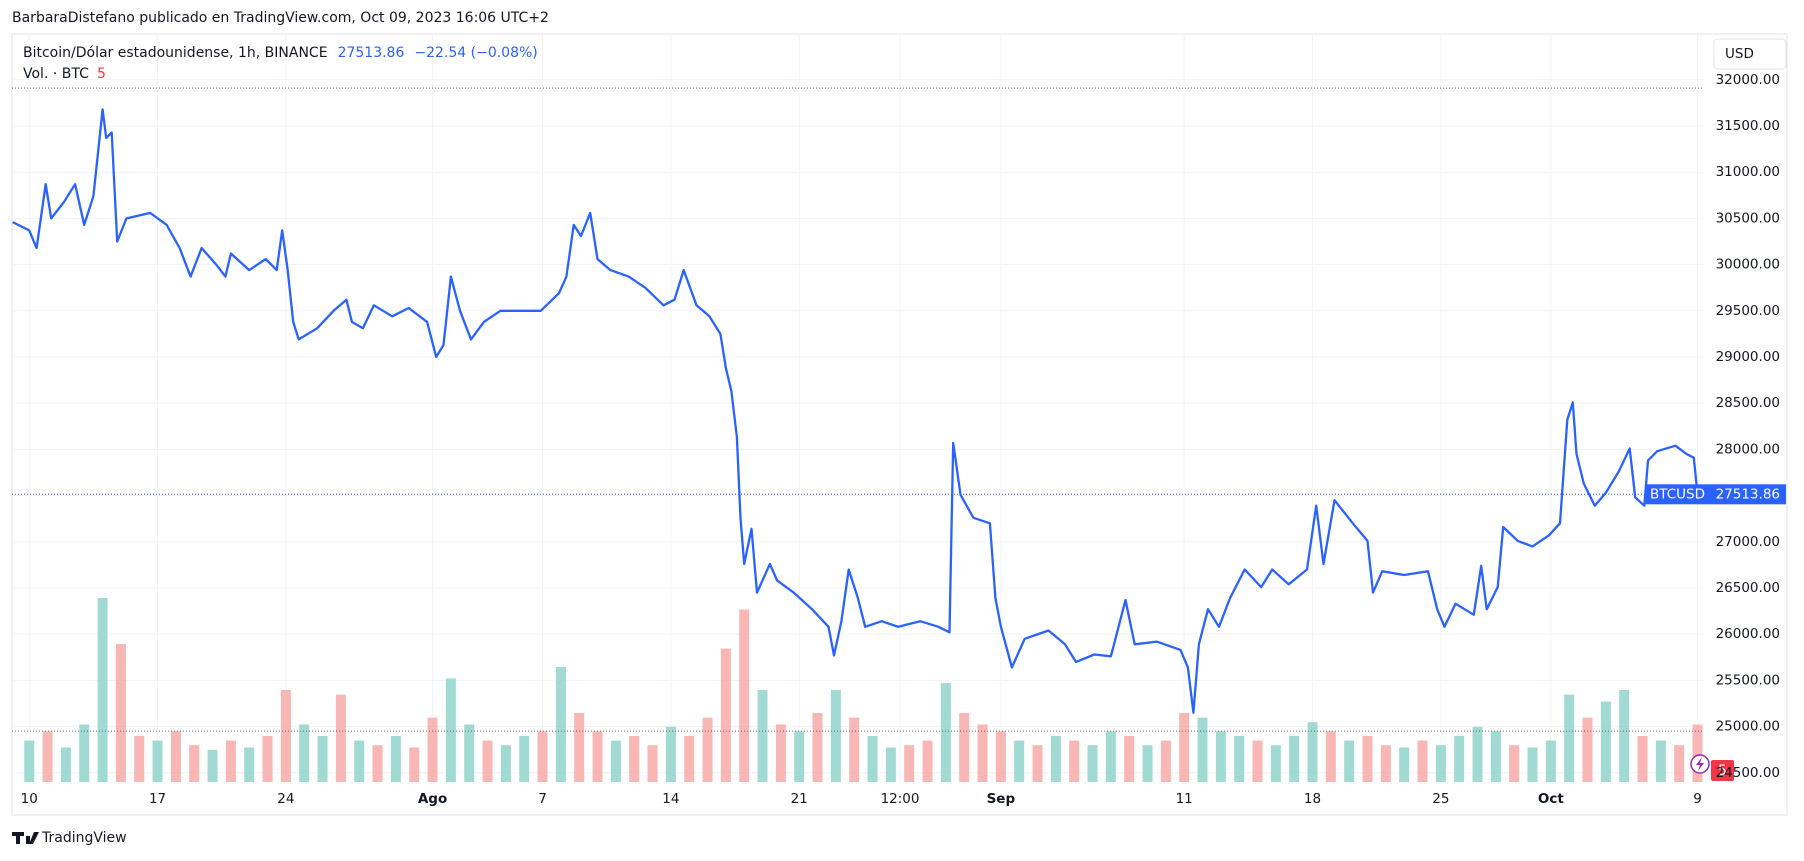 The width and height of the screenshot is (1804, 861). Describe the element at coordinates (371, 53) in the screenshot. I see `last-price: 27513.86` at that location.